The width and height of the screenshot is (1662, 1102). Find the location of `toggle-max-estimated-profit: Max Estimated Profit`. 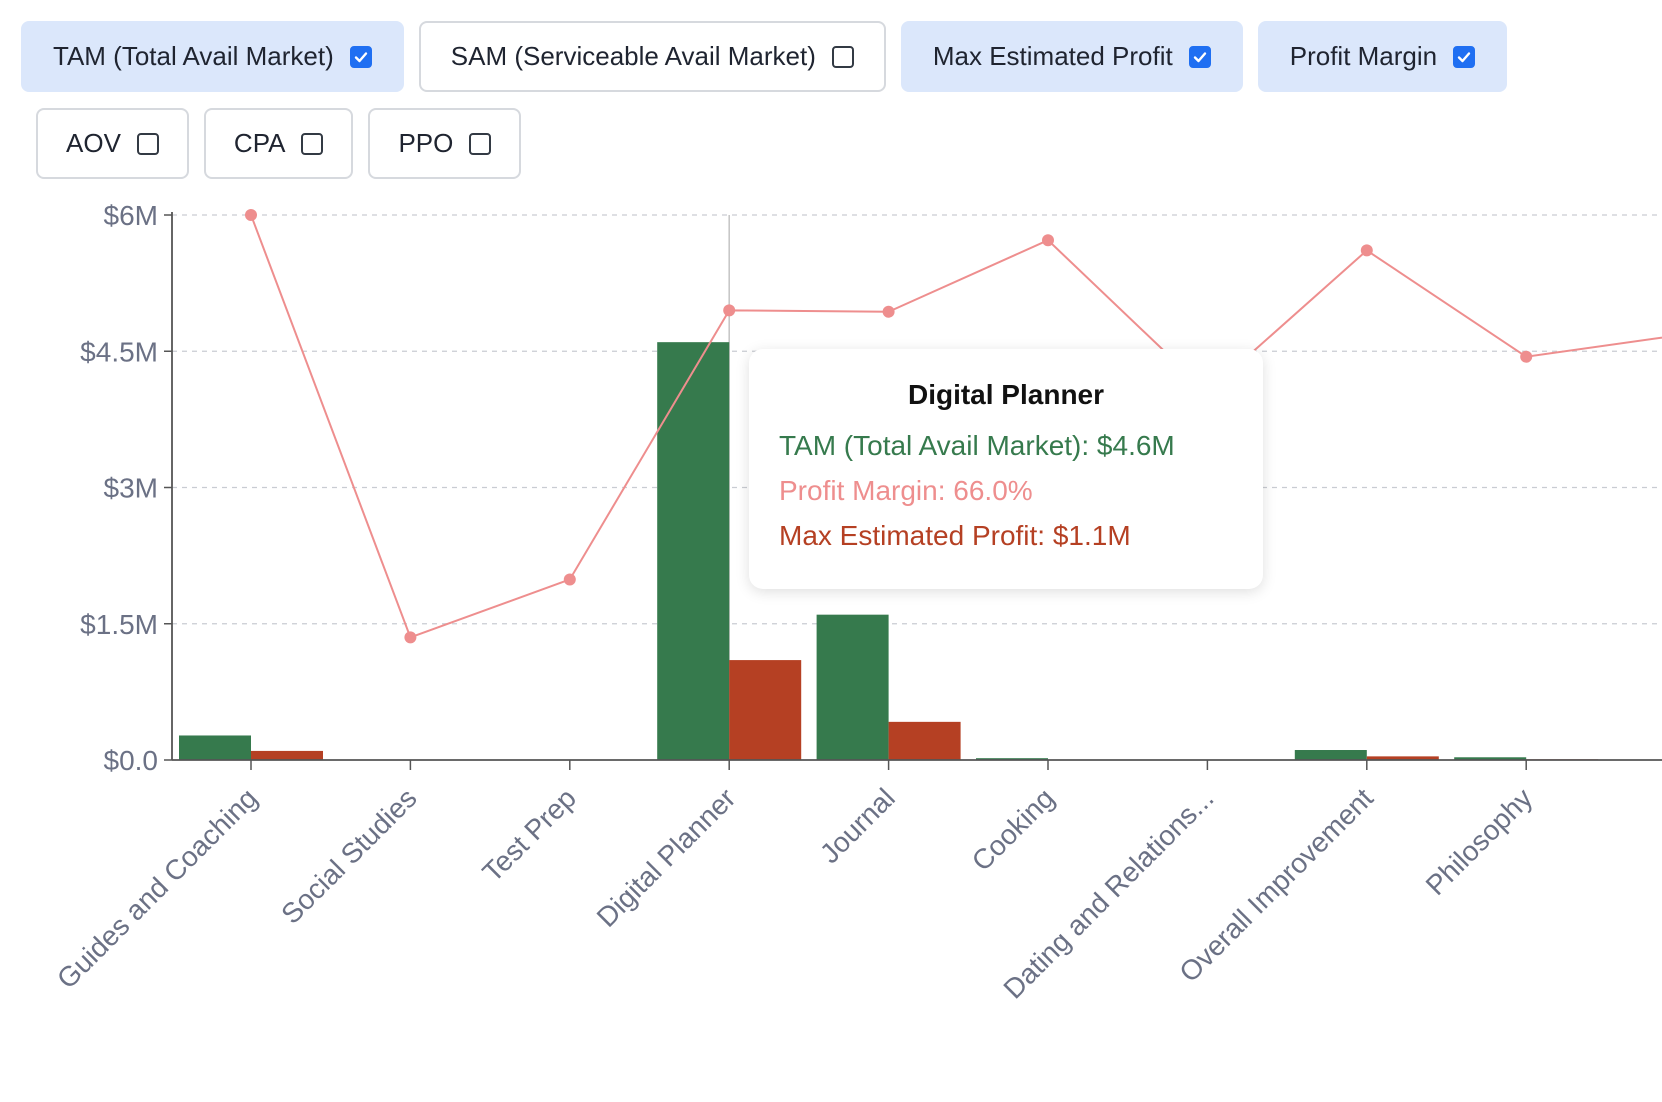

toggle-max-estimated-profit: Max Estimated Profit is located at coordinates (1071, 56).